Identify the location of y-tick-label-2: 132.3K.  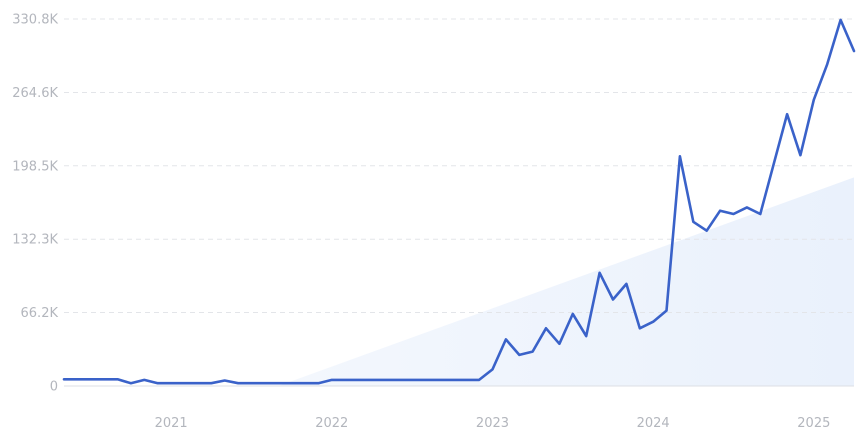
(35, 240).